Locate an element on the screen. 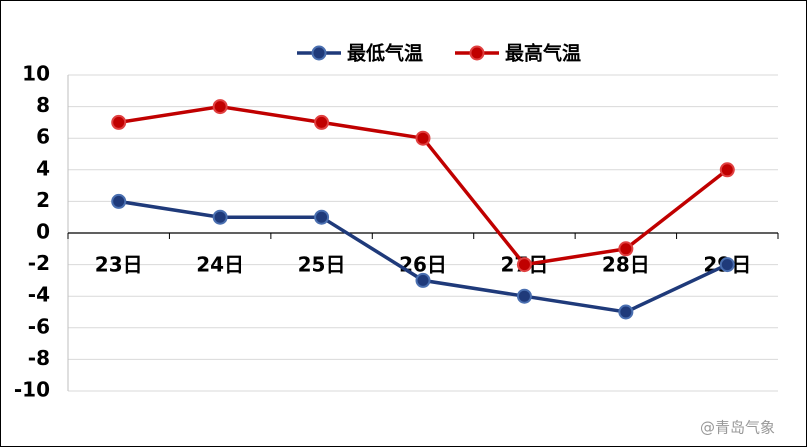  y-tick-label: -8 is located at coordinates (39, 358).